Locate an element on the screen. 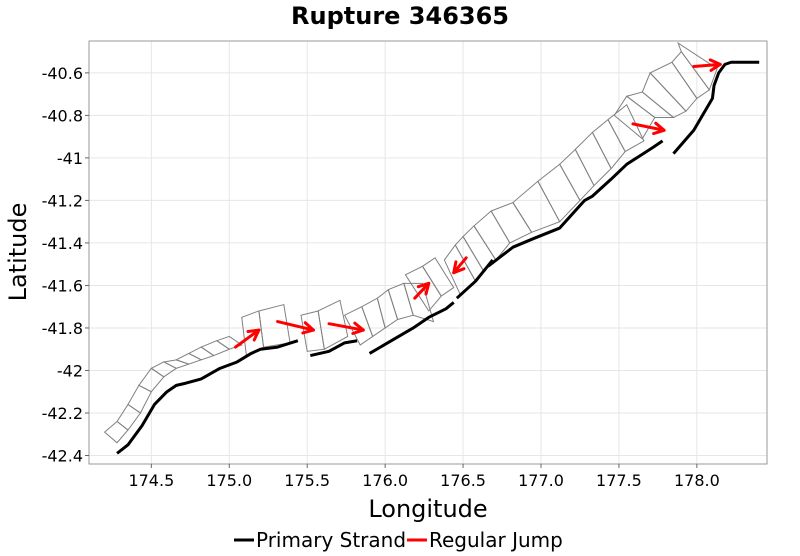 Image resolution: width=800 pixels, height=556 pixels. x-tick-label: 177.0 is located at coordinates (541, 480).